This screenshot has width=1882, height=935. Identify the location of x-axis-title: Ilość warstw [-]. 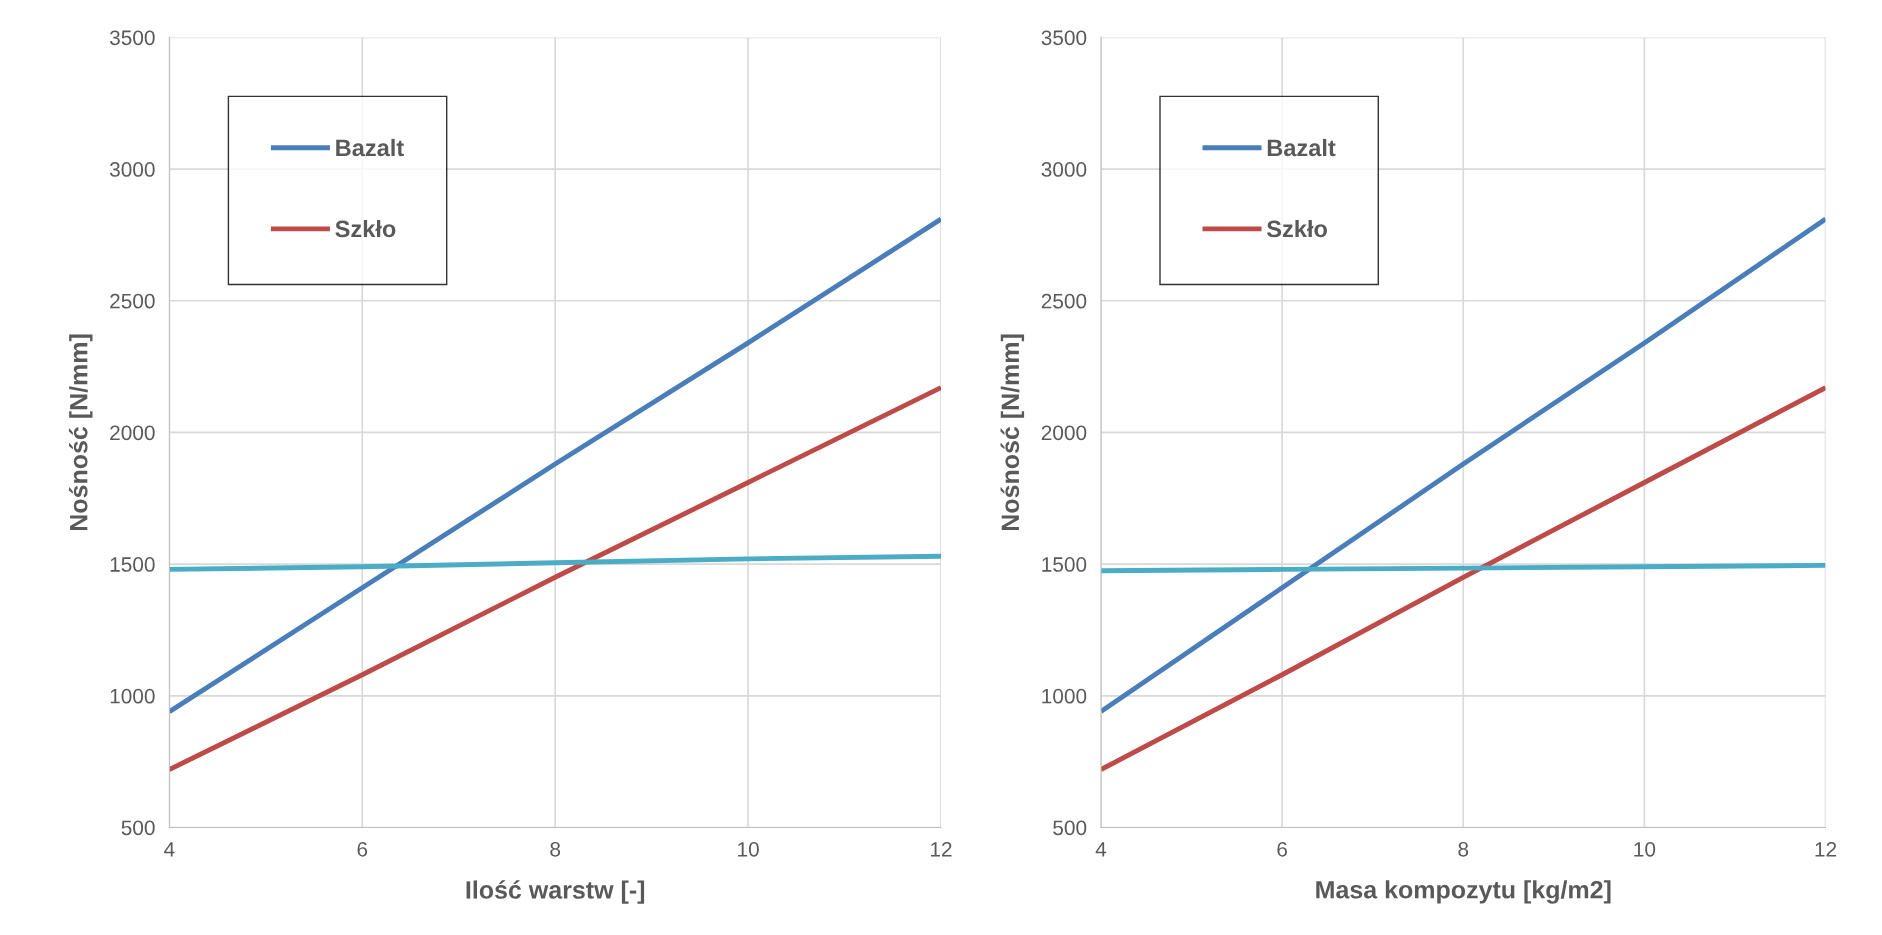
(555, 892).